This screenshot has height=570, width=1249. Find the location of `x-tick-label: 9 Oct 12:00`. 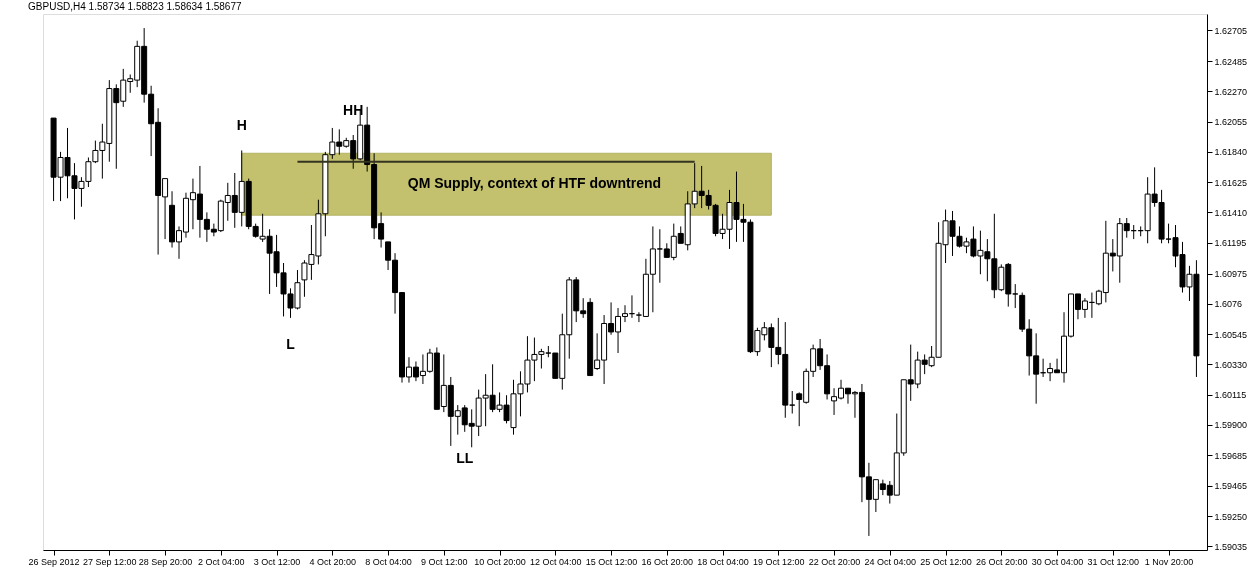

x-tick-label: 9 Oct 12:00 is located at coordinates (444, 561).